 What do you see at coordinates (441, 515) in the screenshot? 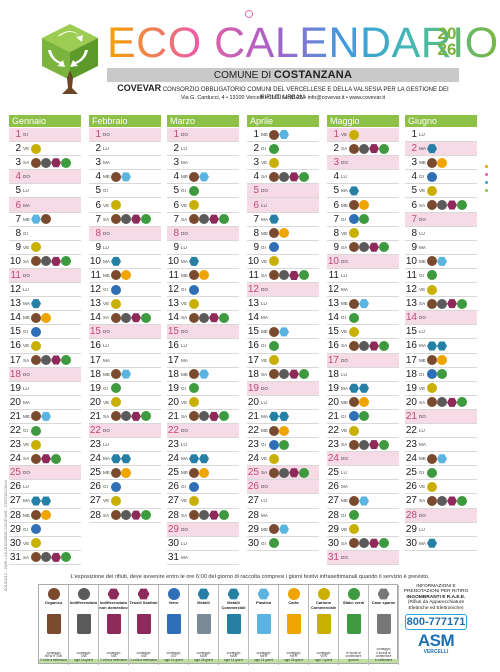
I see `day-row: 28 DO` at bounding box center [441, 515].